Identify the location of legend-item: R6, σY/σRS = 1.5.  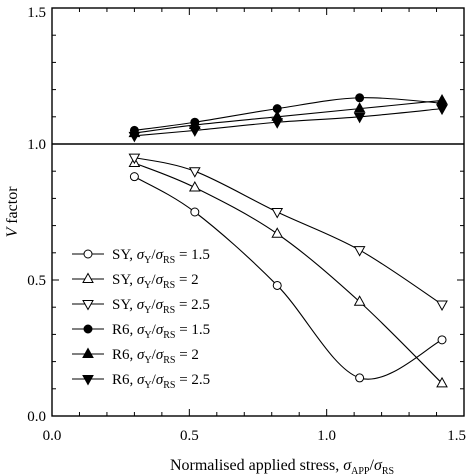
(141, 331).